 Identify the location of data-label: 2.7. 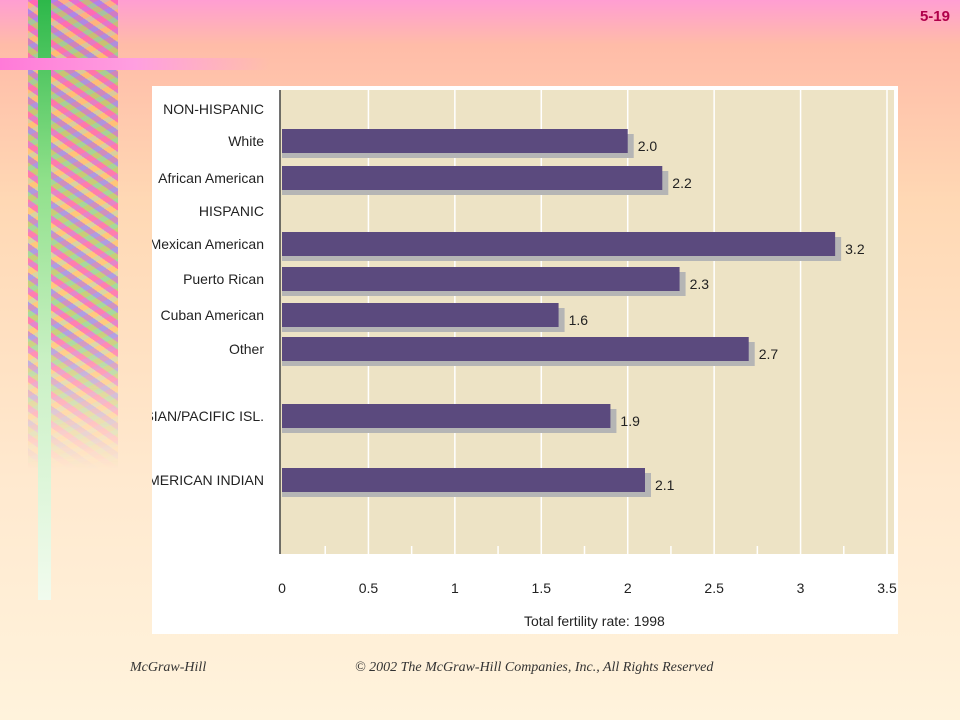
(769, 354).